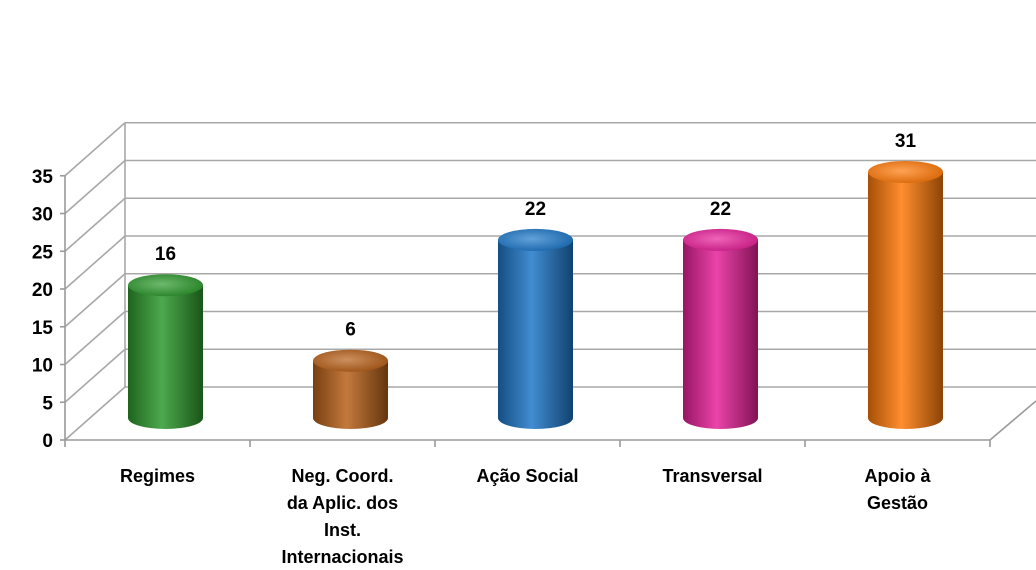 The height and width of the screenshot is (570, 1036). I want to click on y-tick-label: 25, so click(43, 252).